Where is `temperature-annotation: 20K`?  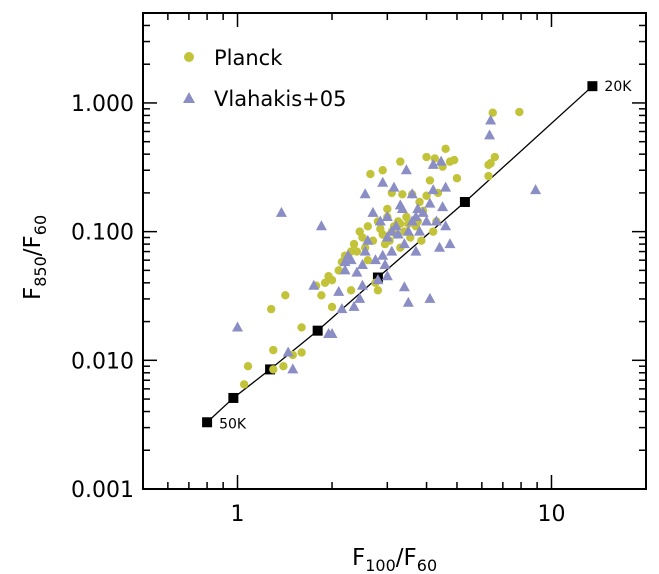 temperature-annotation: 20K is located at coordinates (618, 87).